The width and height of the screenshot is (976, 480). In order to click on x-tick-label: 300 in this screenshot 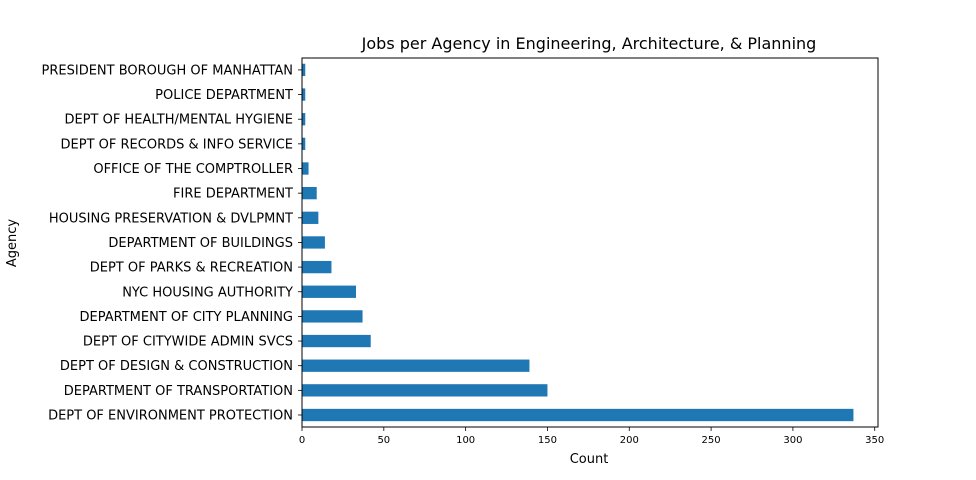, I will do `click(792, 440)`.